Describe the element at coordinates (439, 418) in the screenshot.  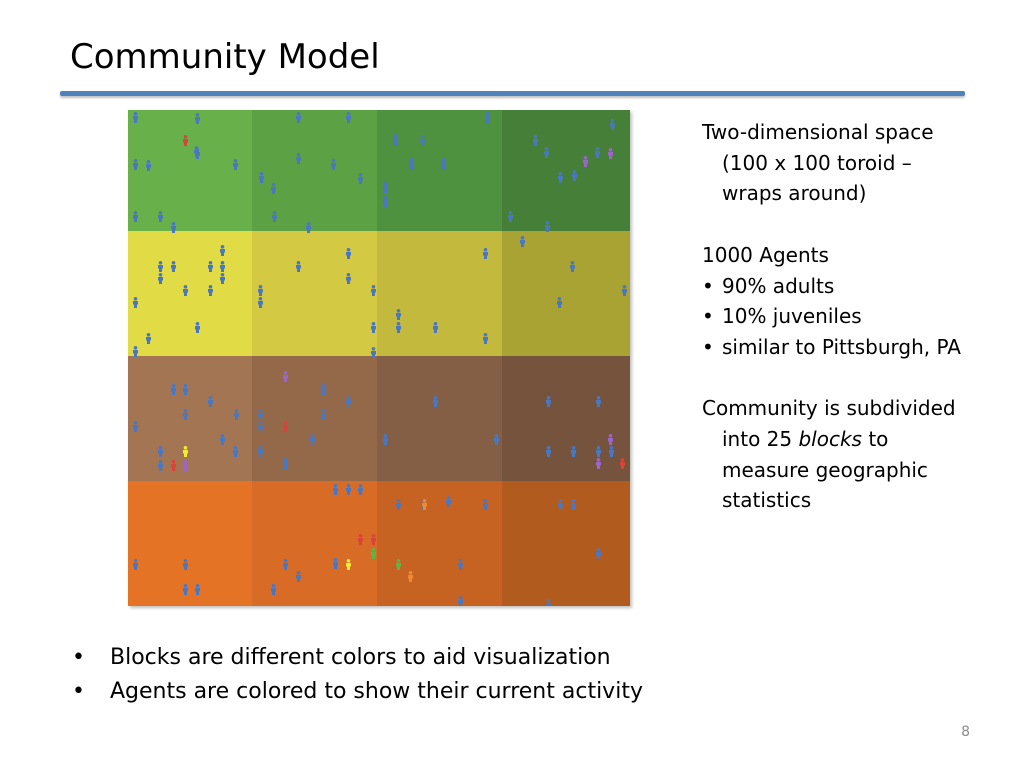
I see `block-r3-c3` at that location.